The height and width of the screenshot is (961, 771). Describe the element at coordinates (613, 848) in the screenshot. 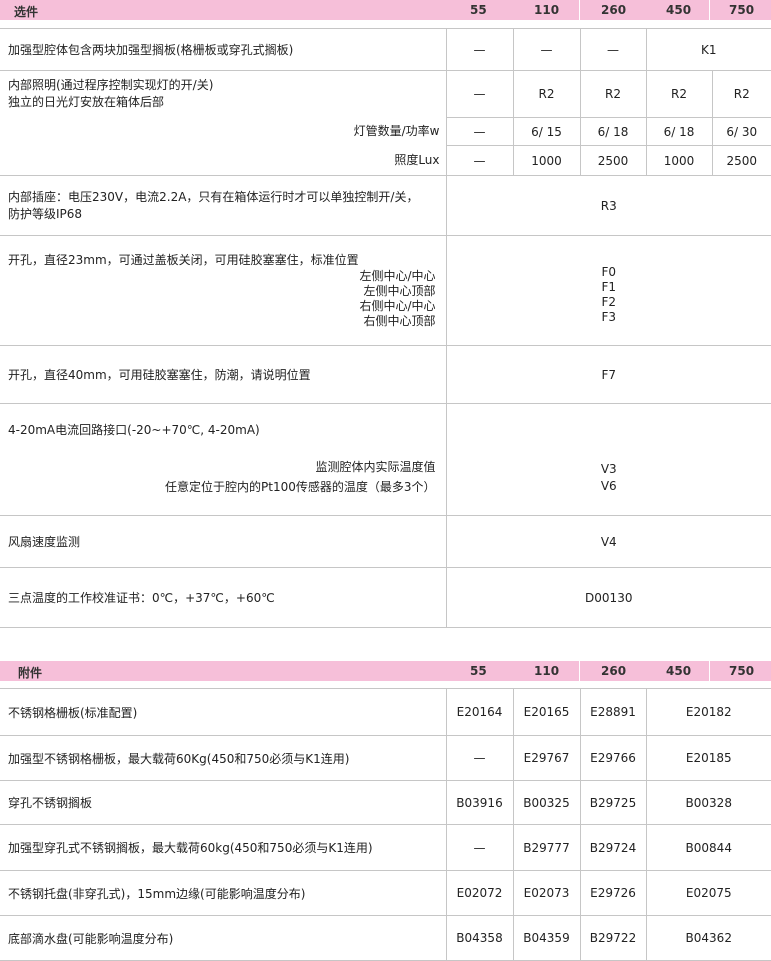

I see `cell: B29724` at that location.